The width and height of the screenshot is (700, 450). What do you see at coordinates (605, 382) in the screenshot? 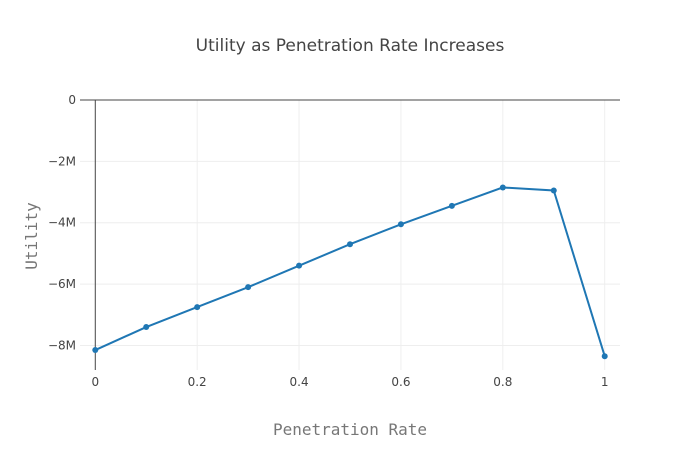
I see `x-tick-label: 1` at bounding box center [605, 382].